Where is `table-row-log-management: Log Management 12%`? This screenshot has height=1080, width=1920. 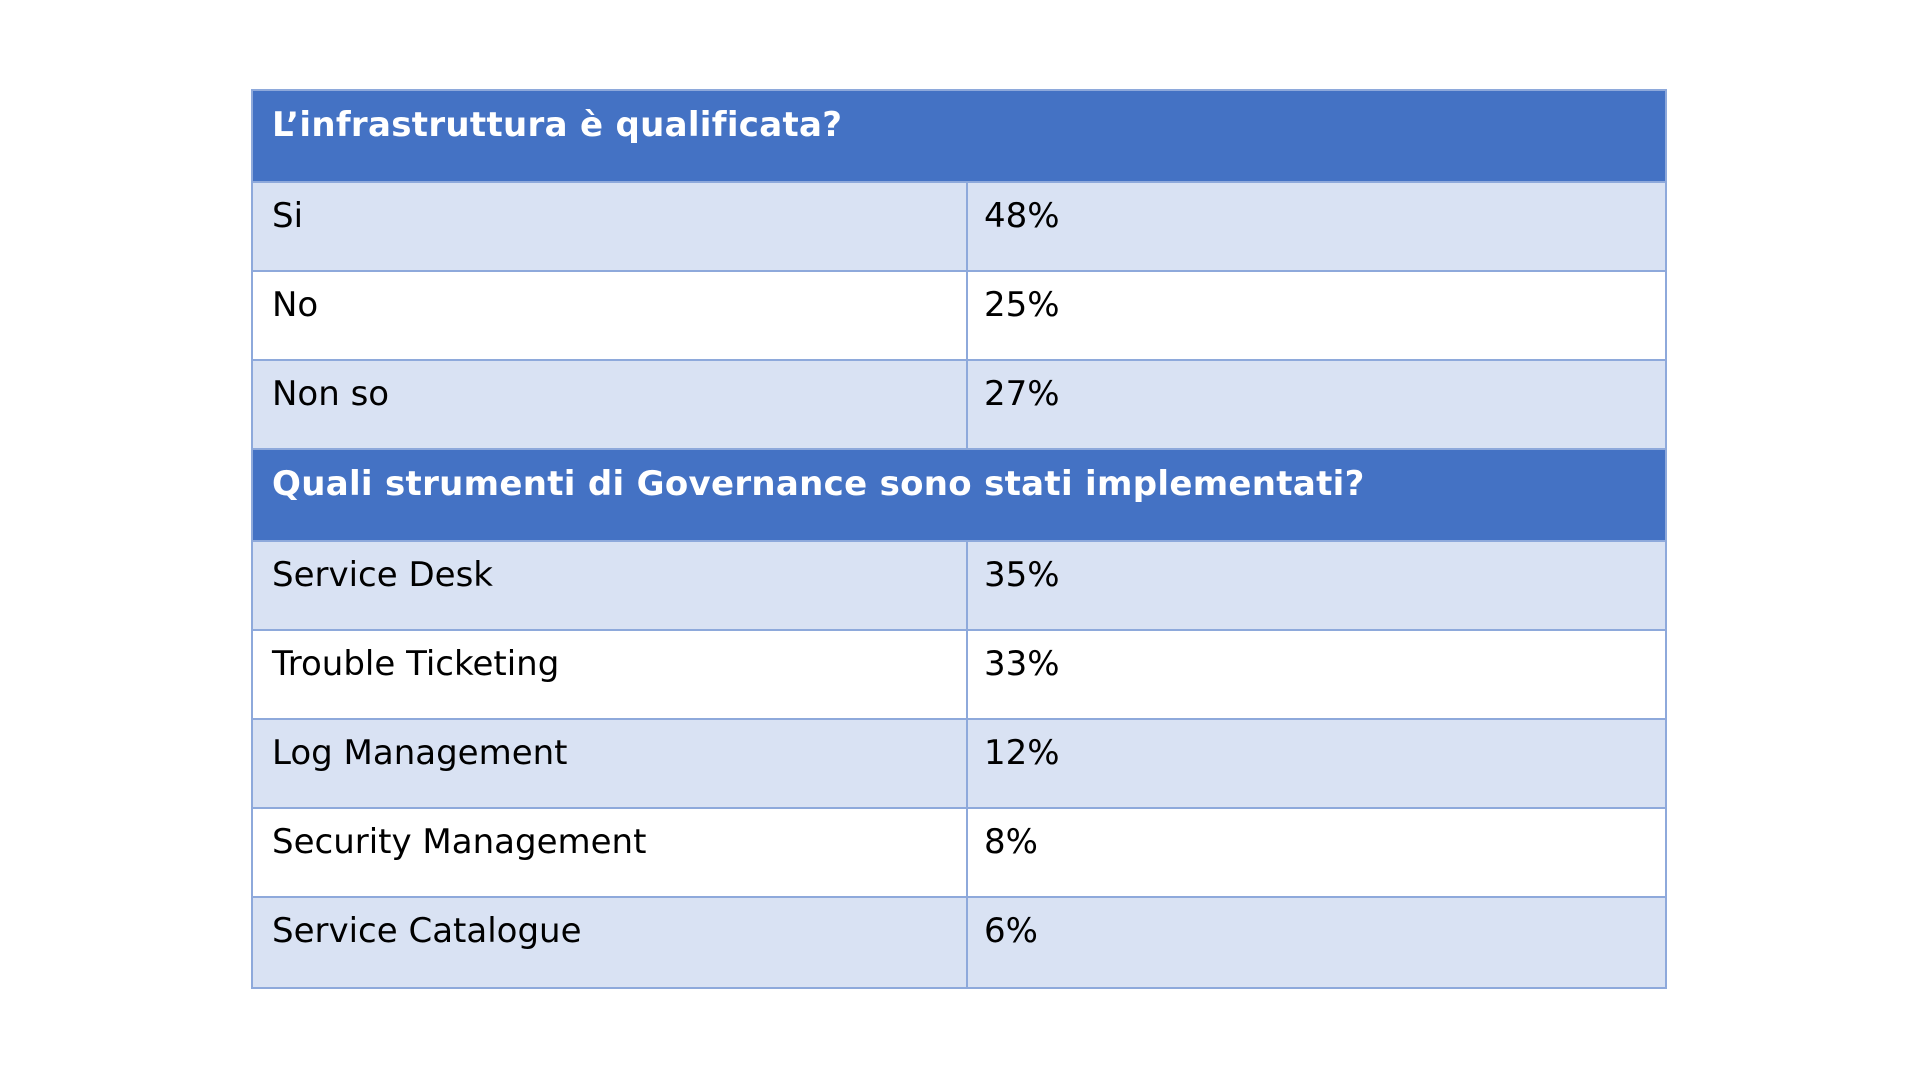 table-row-log-management: Log Management 12% is located at coordinates (959, 764).